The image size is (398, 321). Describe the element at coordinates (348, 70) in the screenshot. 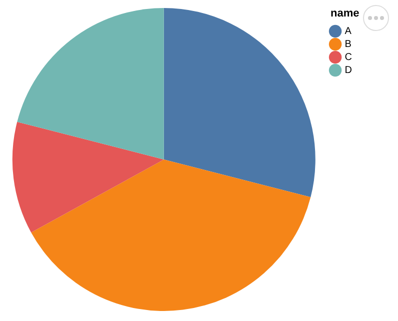

I see `legend-label: D` at that location.